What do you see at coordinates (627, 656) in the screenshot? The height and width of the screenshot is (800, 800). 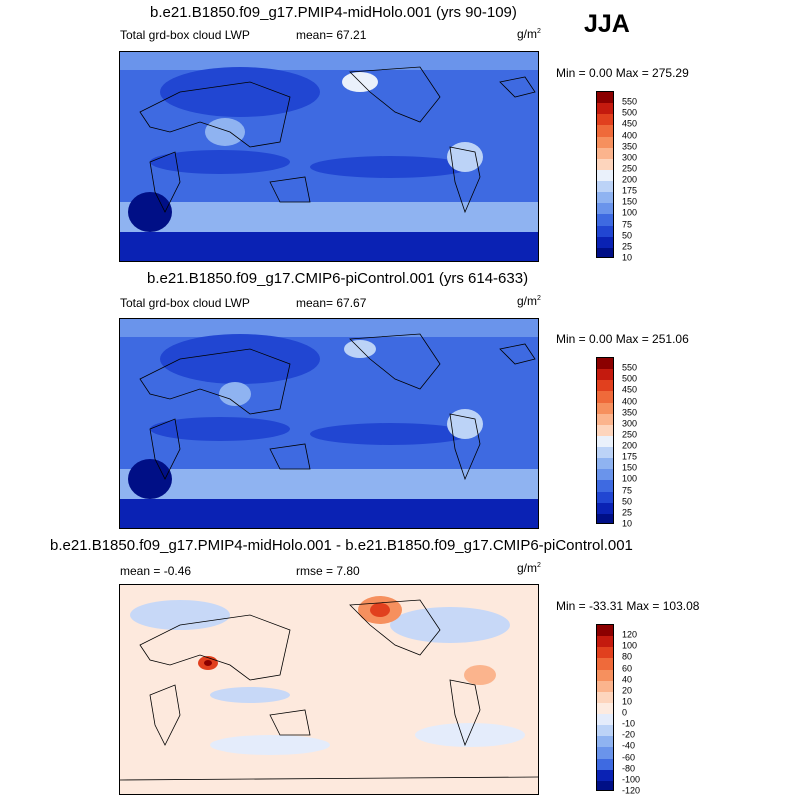 I see `colorbar-tick-label: 80` at bounding box center [627, 656].